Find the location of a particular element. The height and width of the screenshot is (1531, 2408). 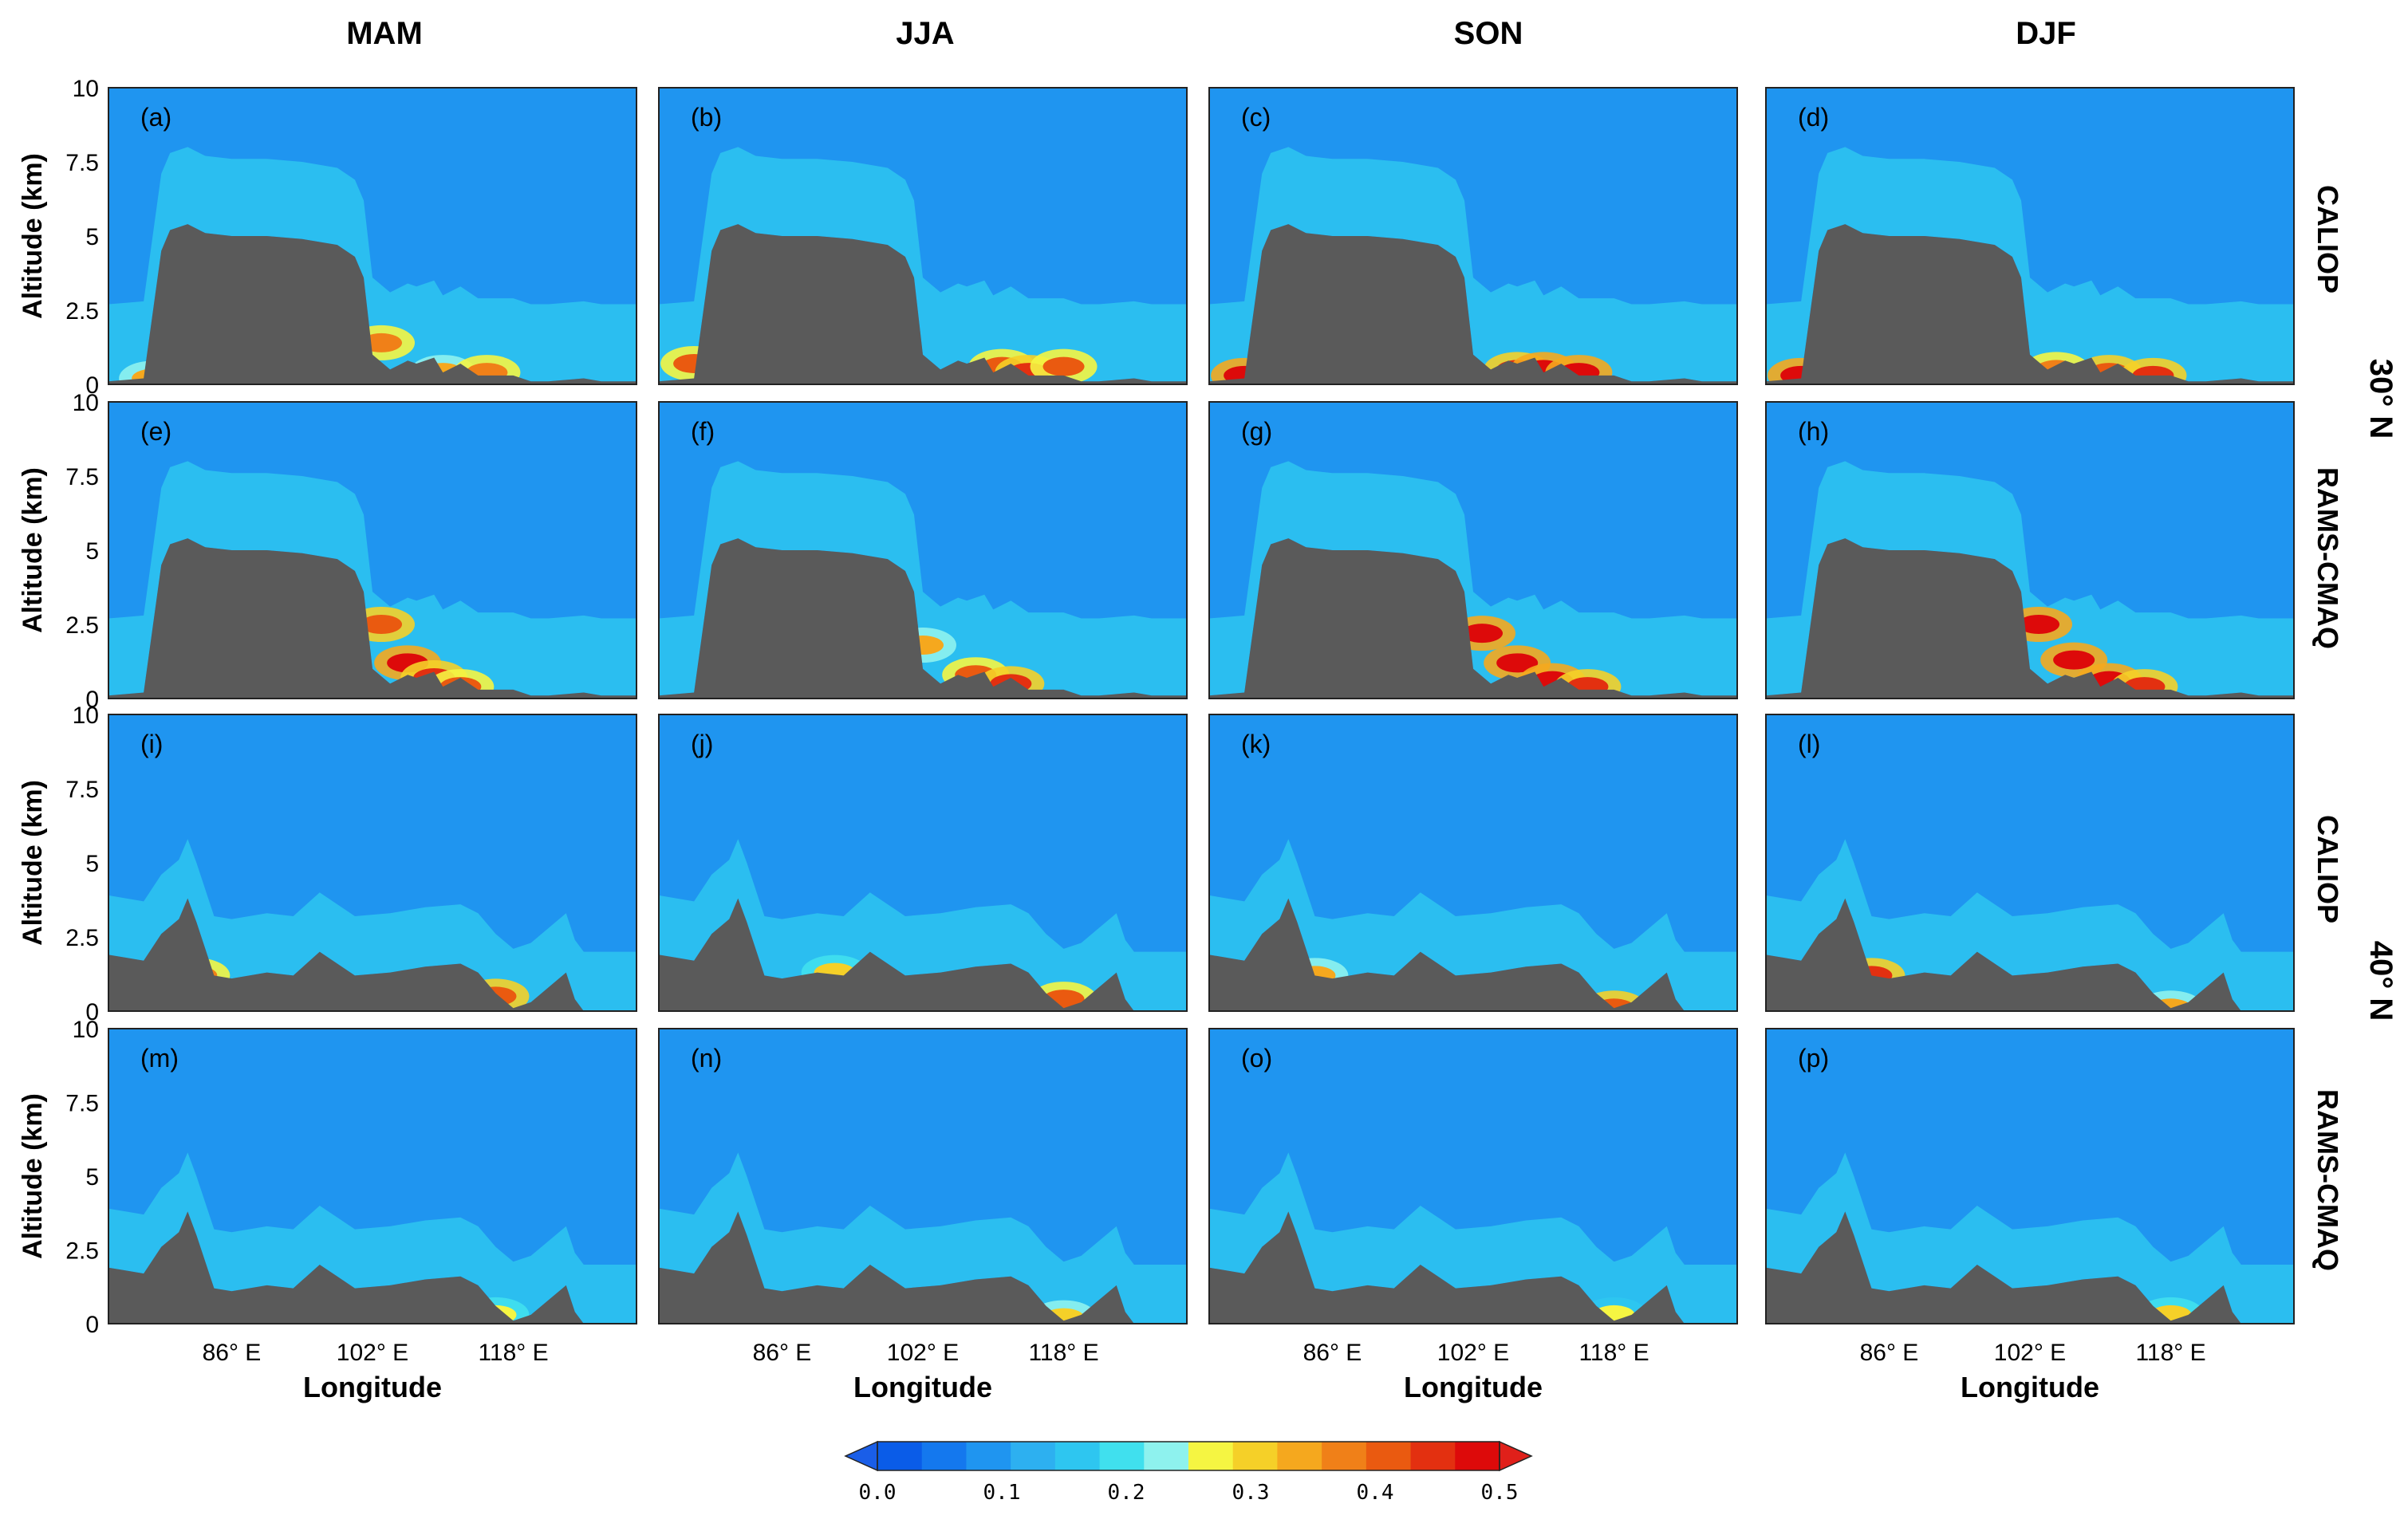

panel-k: (k) is located at coordinates (1473, 863).